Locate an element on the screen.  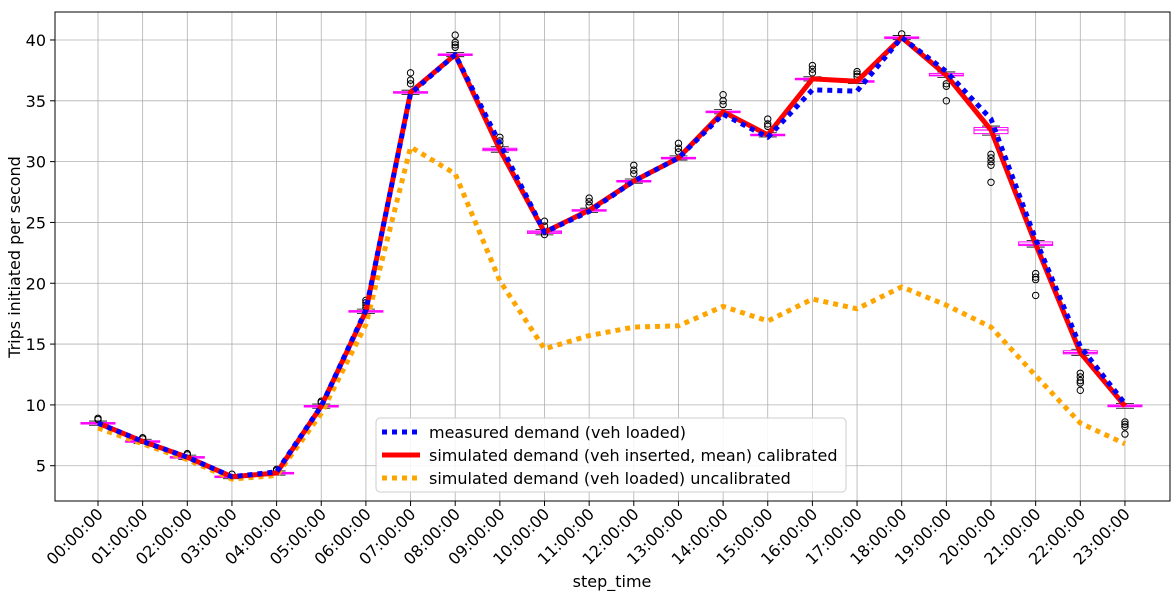
y-tick-label: 35 is located at coordinates (36, 101).